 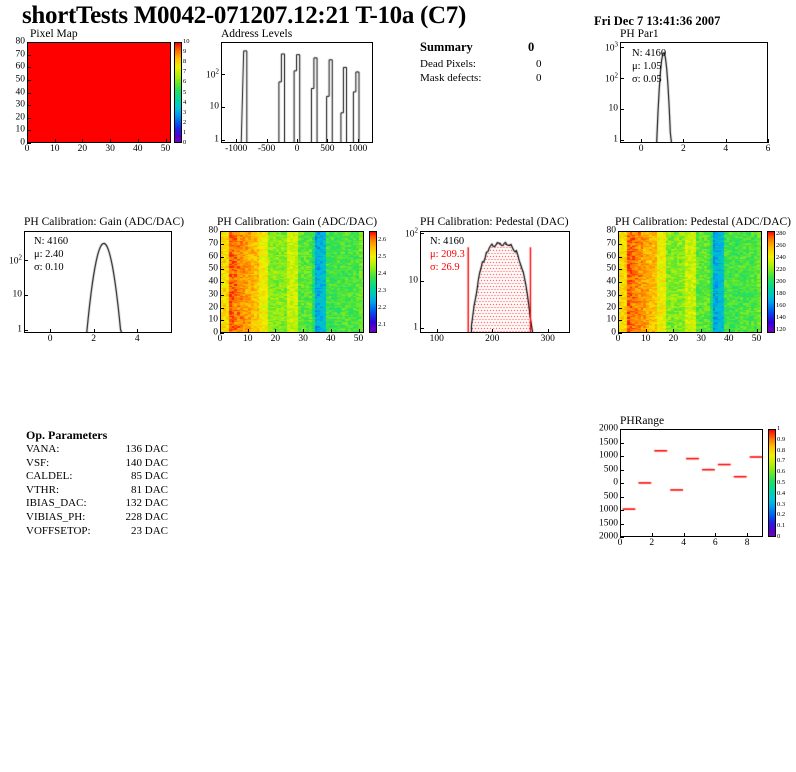 I want to click on color-scale-label: 0.5, so click(x=781, y=482).